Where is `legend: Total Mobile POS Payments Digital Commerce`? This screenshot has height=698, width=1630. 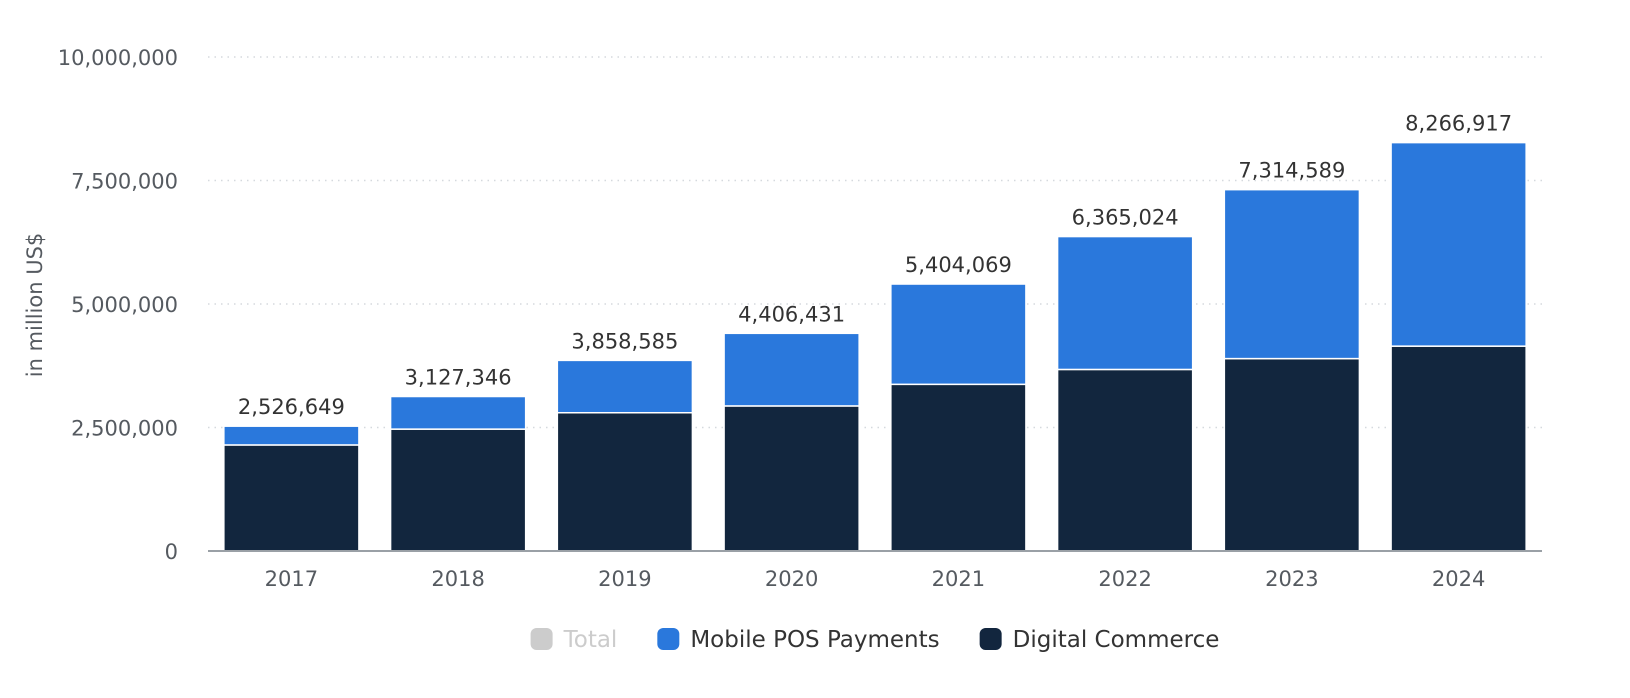
legend: Total Mobile POS Payments Digital Commerce is located at coordinates (875, 640).